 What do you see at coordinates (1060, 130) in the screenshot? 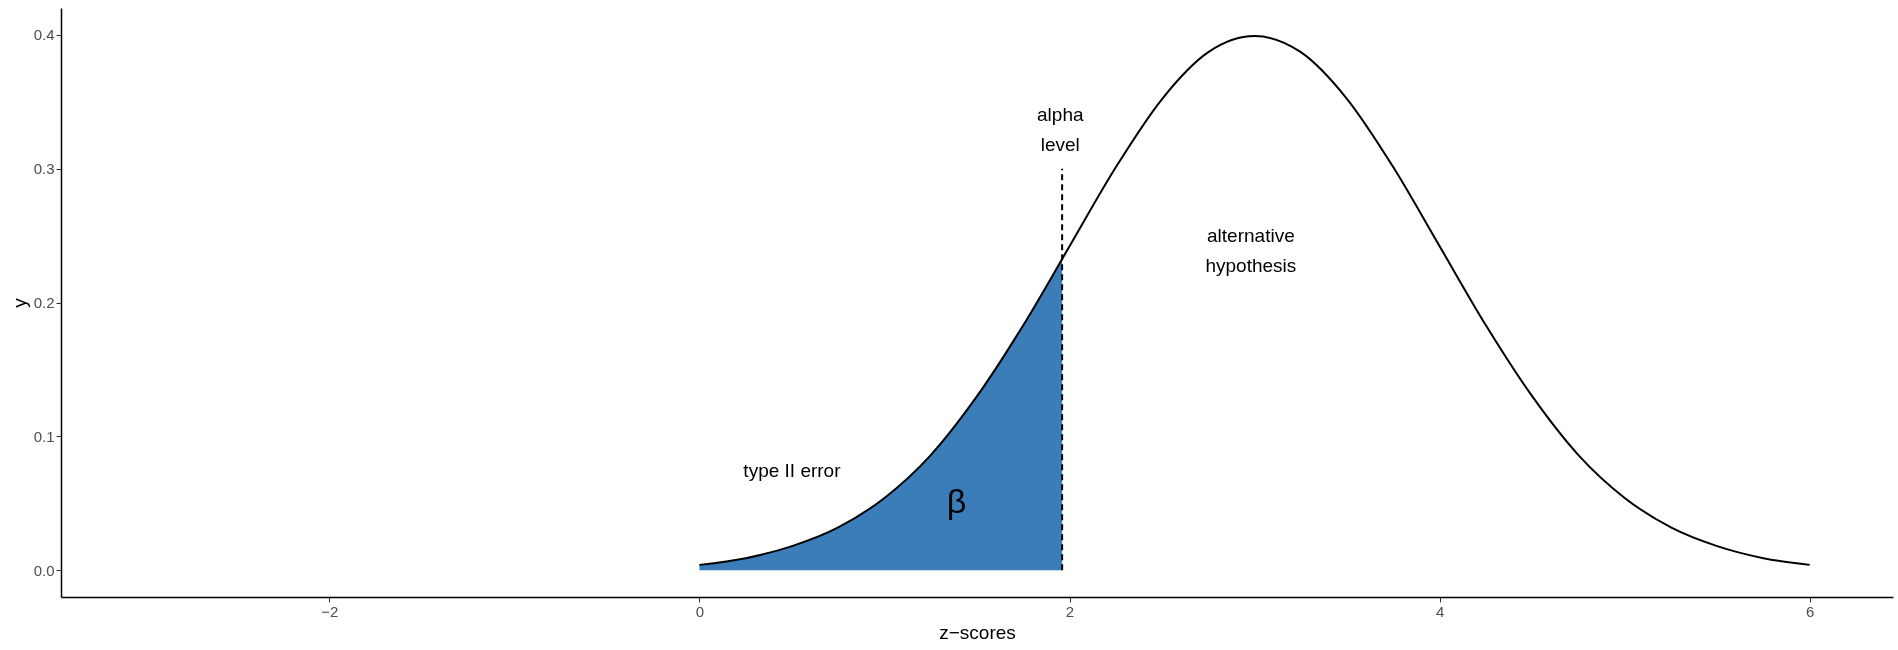
I see `annotation: alpha level` at bounding box center [1060, 130].